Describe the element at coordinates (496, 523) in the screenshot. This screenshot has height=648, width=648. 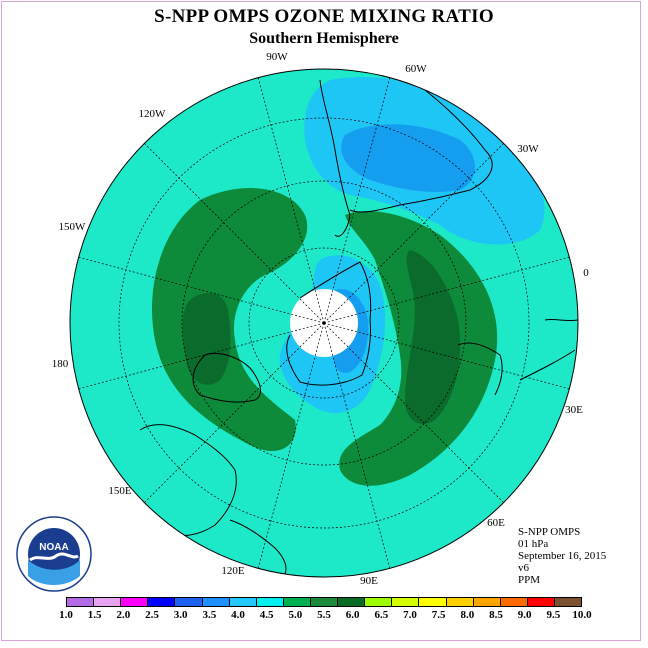
I see `longitude-label: 60E` at that location.